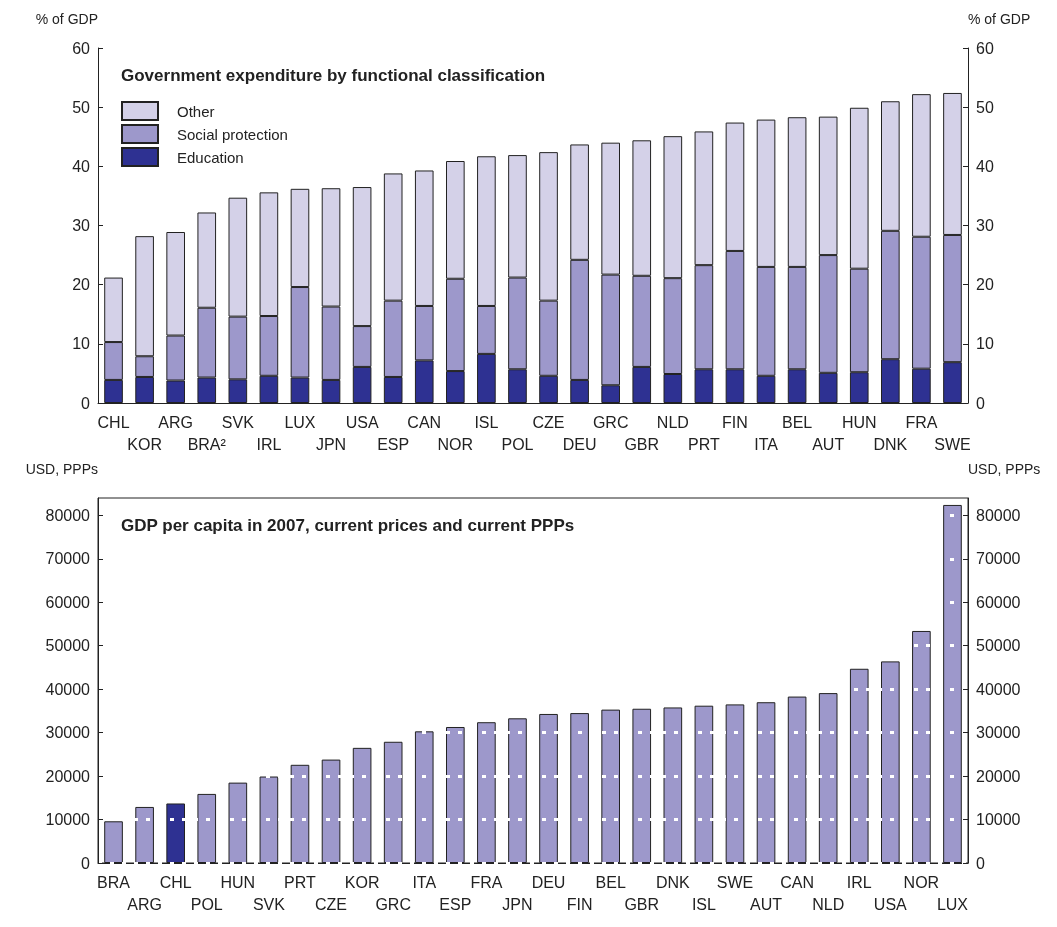 Image resolution: width=1057 pixels, height=927 pixels. What do you see at coordinates (81, 48) in the screenshot?
I see `y-tick-label: 60` at bounding box center [81, 48].